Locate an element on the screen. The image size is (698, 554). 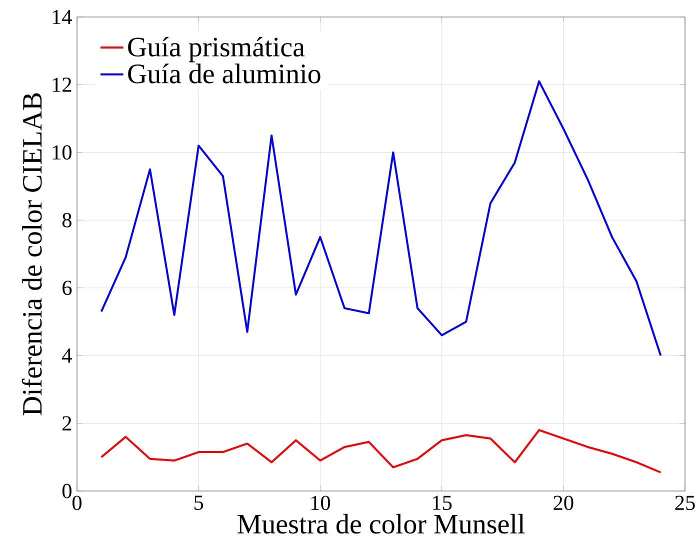
y-tick-label: 4 is located at coordinates (67, 355).